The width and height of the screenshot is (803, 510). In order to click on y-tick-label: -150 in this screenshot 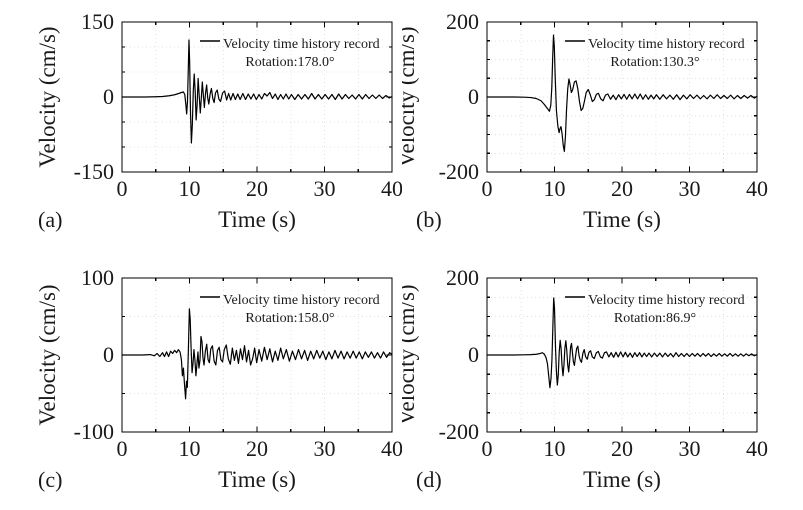, I will do `click(94, 171)`.